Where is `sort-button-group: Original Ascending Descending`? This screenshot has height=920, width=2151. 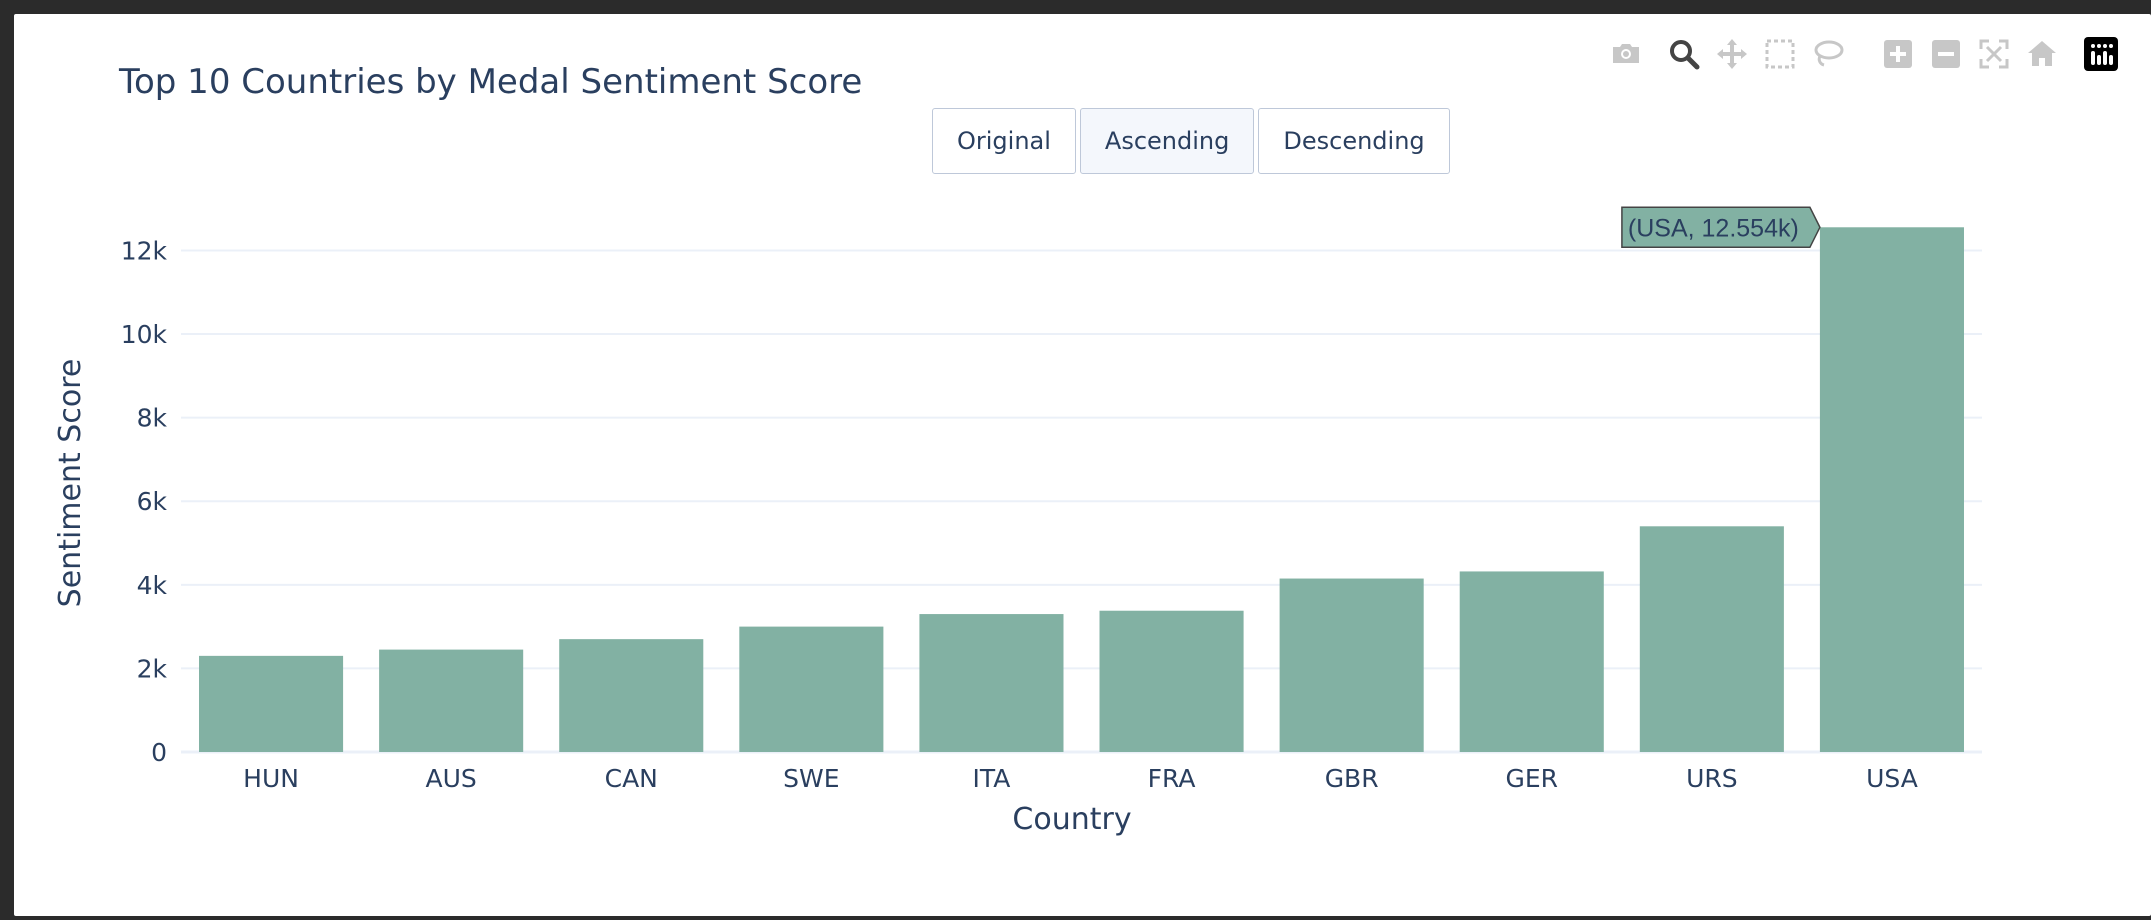 sort-button-group: Original Ascending Descending is located at coordinates (1191, 141).